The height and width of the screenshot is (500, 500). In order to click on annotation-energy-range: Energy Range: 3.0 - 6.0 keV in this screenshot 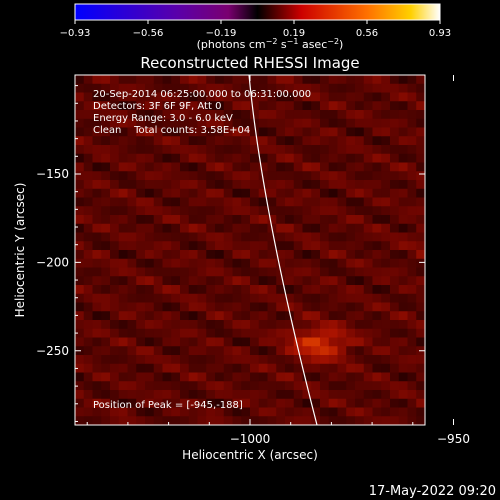, I will do `click(163, 118)`.